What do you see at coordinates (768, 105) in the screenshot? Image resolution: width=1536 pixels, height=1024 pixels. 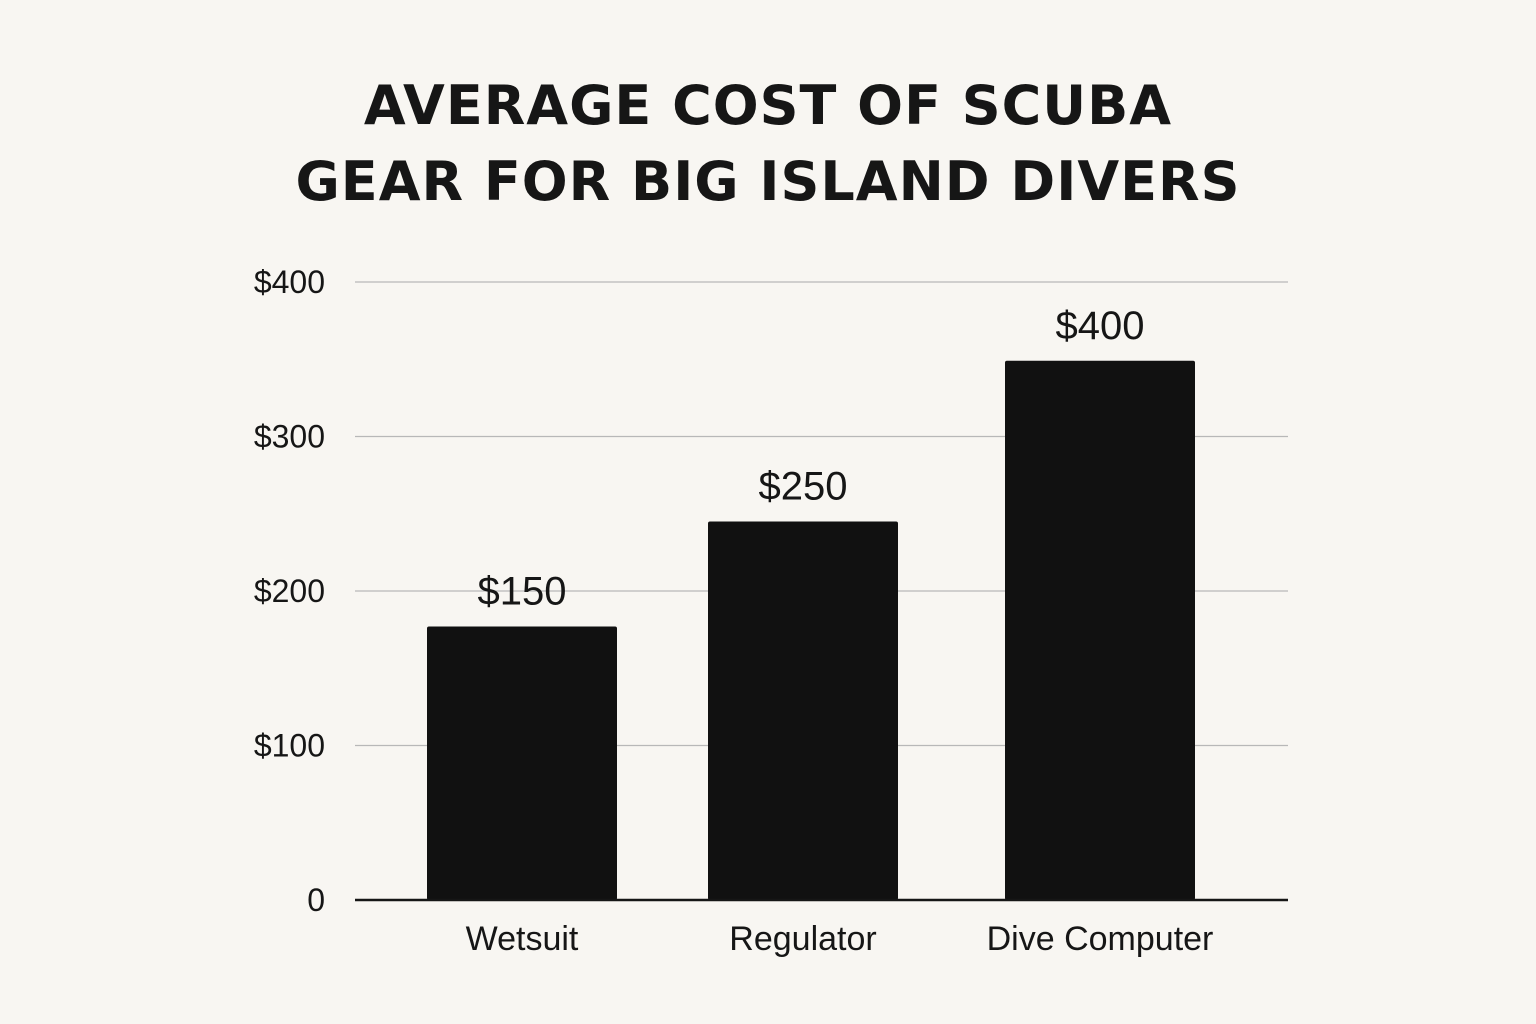 I see `chart-title-line-1: AVERAGE COST OF SCUBA` at bounding box center [768, 105].